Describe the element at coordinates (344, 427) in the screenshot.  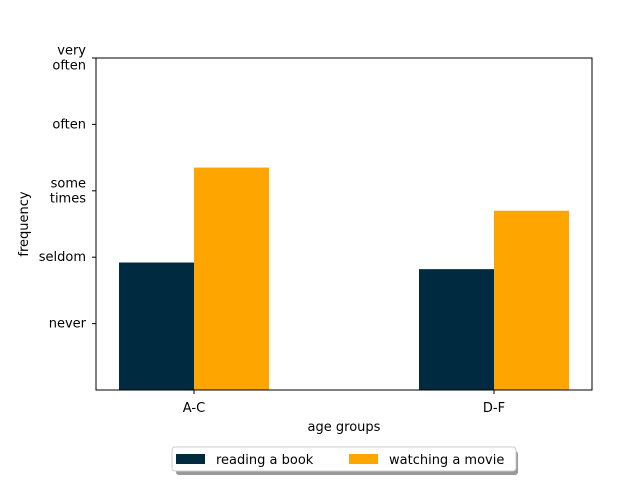
I see `x-axis-label: age groups` at that location.